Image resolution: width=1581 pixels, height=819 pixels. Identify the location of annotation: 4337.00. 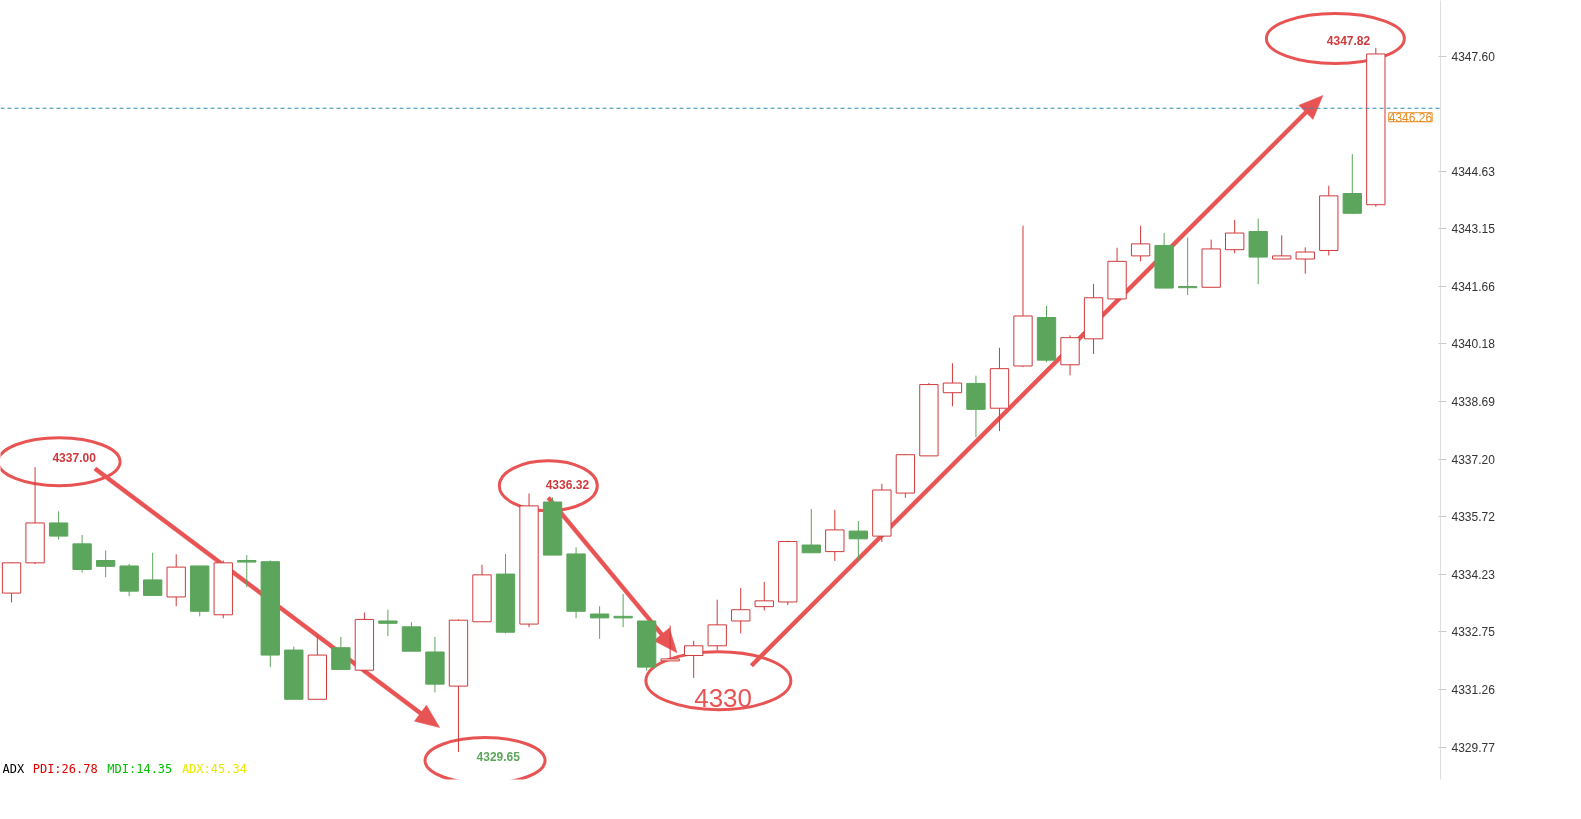
(74, 457).